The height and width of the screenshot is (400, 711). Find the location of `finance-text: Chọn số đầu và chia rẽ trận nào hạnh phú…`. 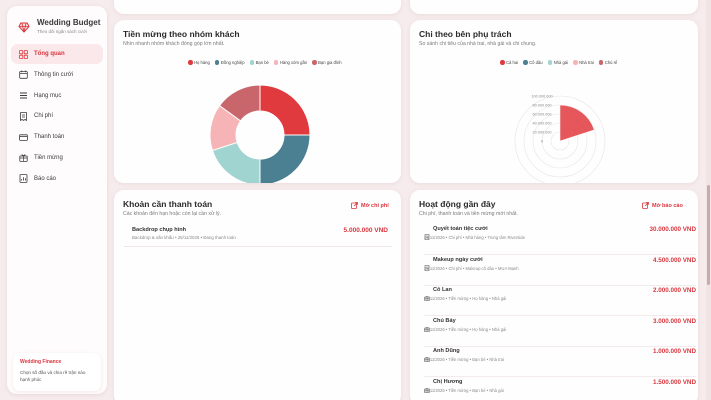

finance-text: Chọn số đầu và chia rẽ trận nào hạnh phú… is located at coordinates (53, 376).